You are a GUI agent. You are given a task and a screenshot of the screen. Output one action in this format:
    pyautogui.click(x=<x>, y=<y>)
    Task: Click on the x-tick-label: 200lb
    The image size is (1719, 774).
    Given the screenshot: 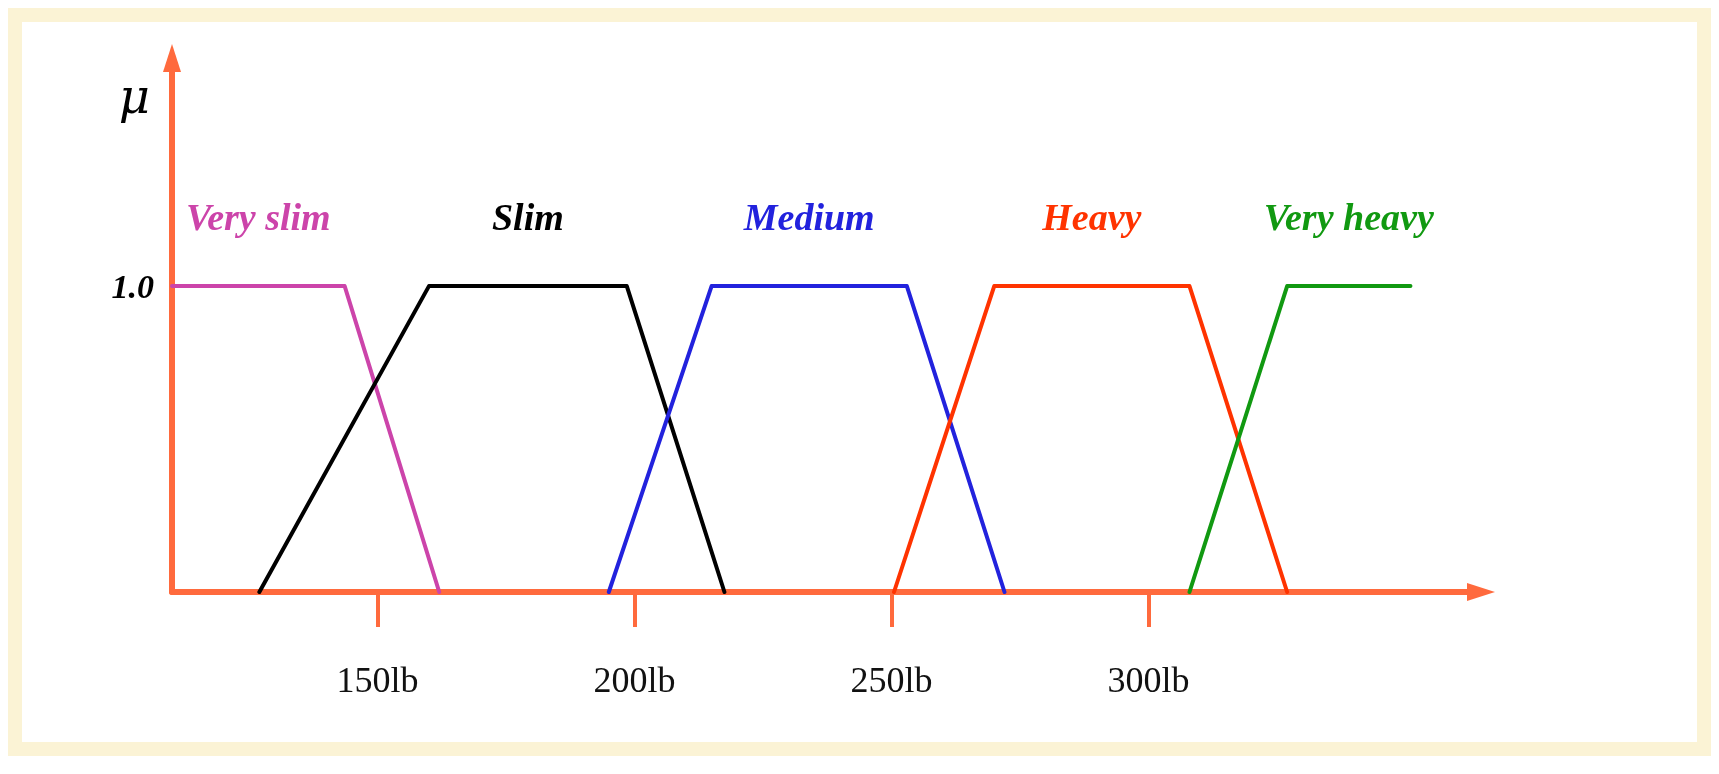 What is the action you would take?
    pyautogui.click(x=634, y=680)
    